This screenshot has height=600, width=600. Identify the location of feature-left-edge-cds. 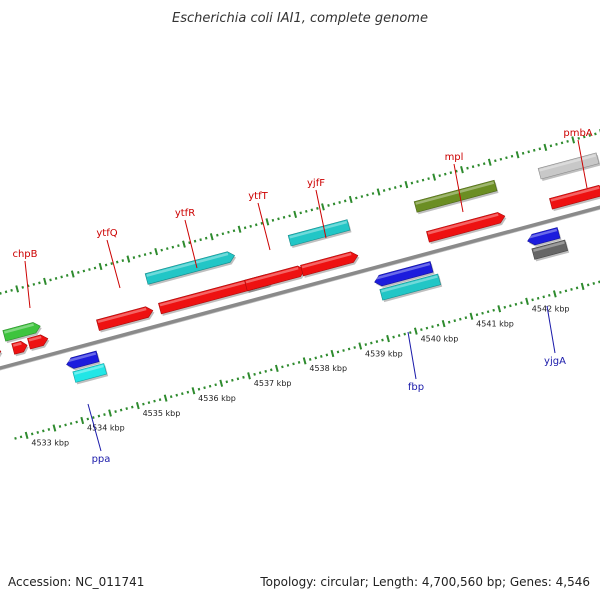
(1, 354).